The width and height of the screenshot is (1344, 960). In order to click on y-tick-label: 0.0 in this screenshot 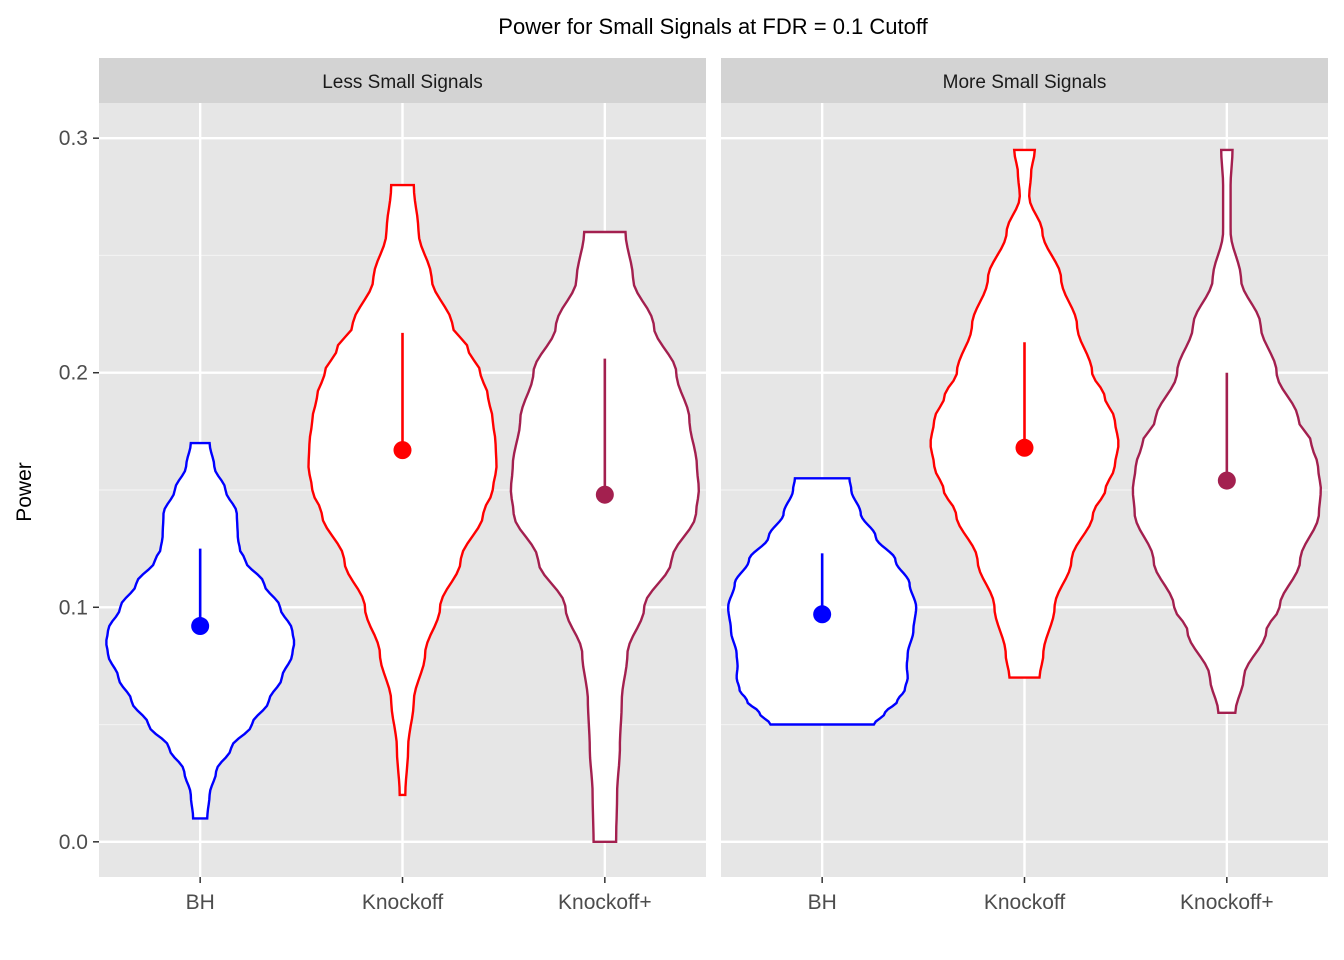, I will do `click(73, 842)`.